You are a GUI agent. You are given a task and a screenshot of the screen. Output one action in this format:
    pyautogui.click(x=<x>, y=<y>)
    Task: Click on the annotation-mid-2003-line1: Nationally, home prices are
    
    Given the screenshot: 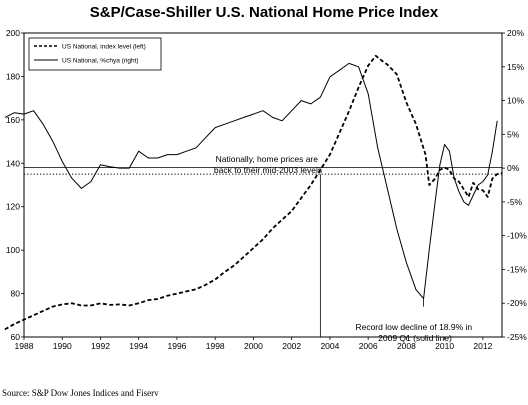 What is the action you would take?
    pyautogui.click(x=267, y=159)
    